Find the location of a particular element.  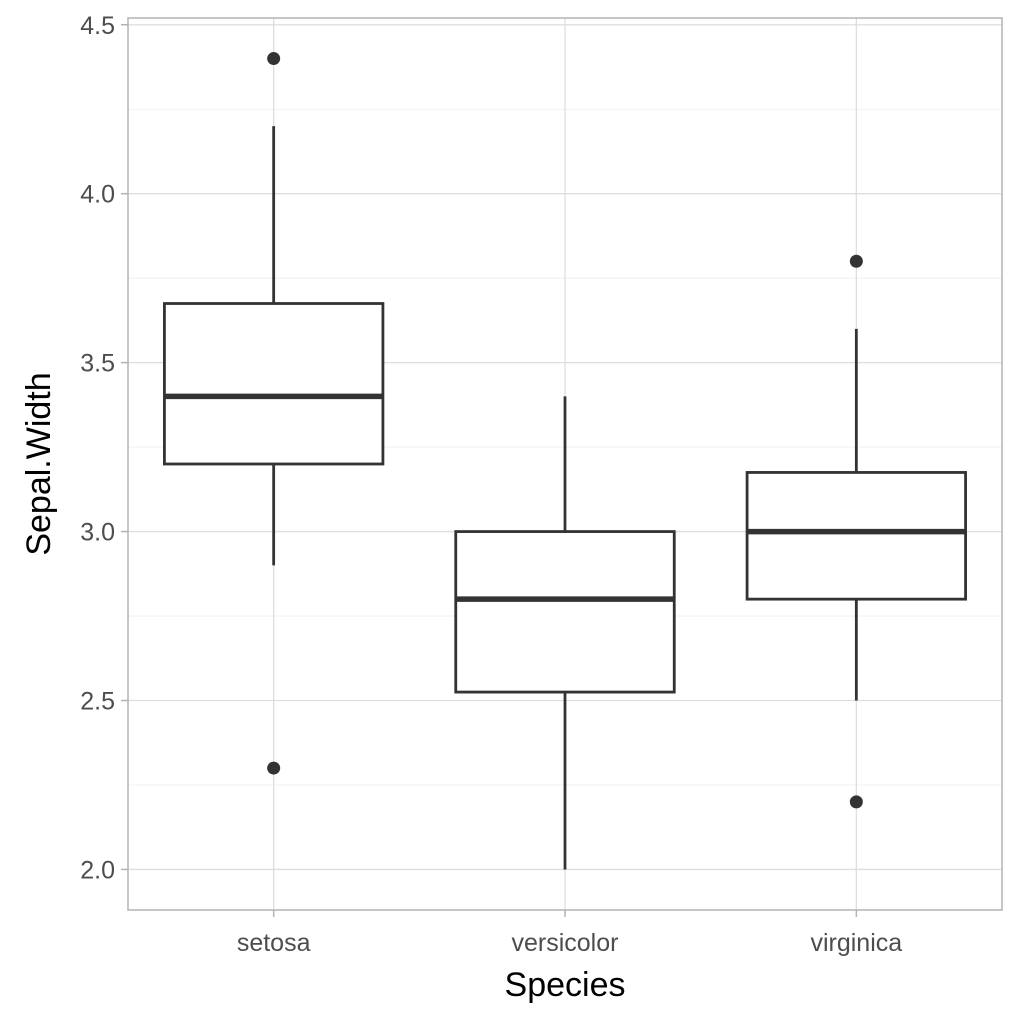

box-versicolor is located at coordinates (565, 633).